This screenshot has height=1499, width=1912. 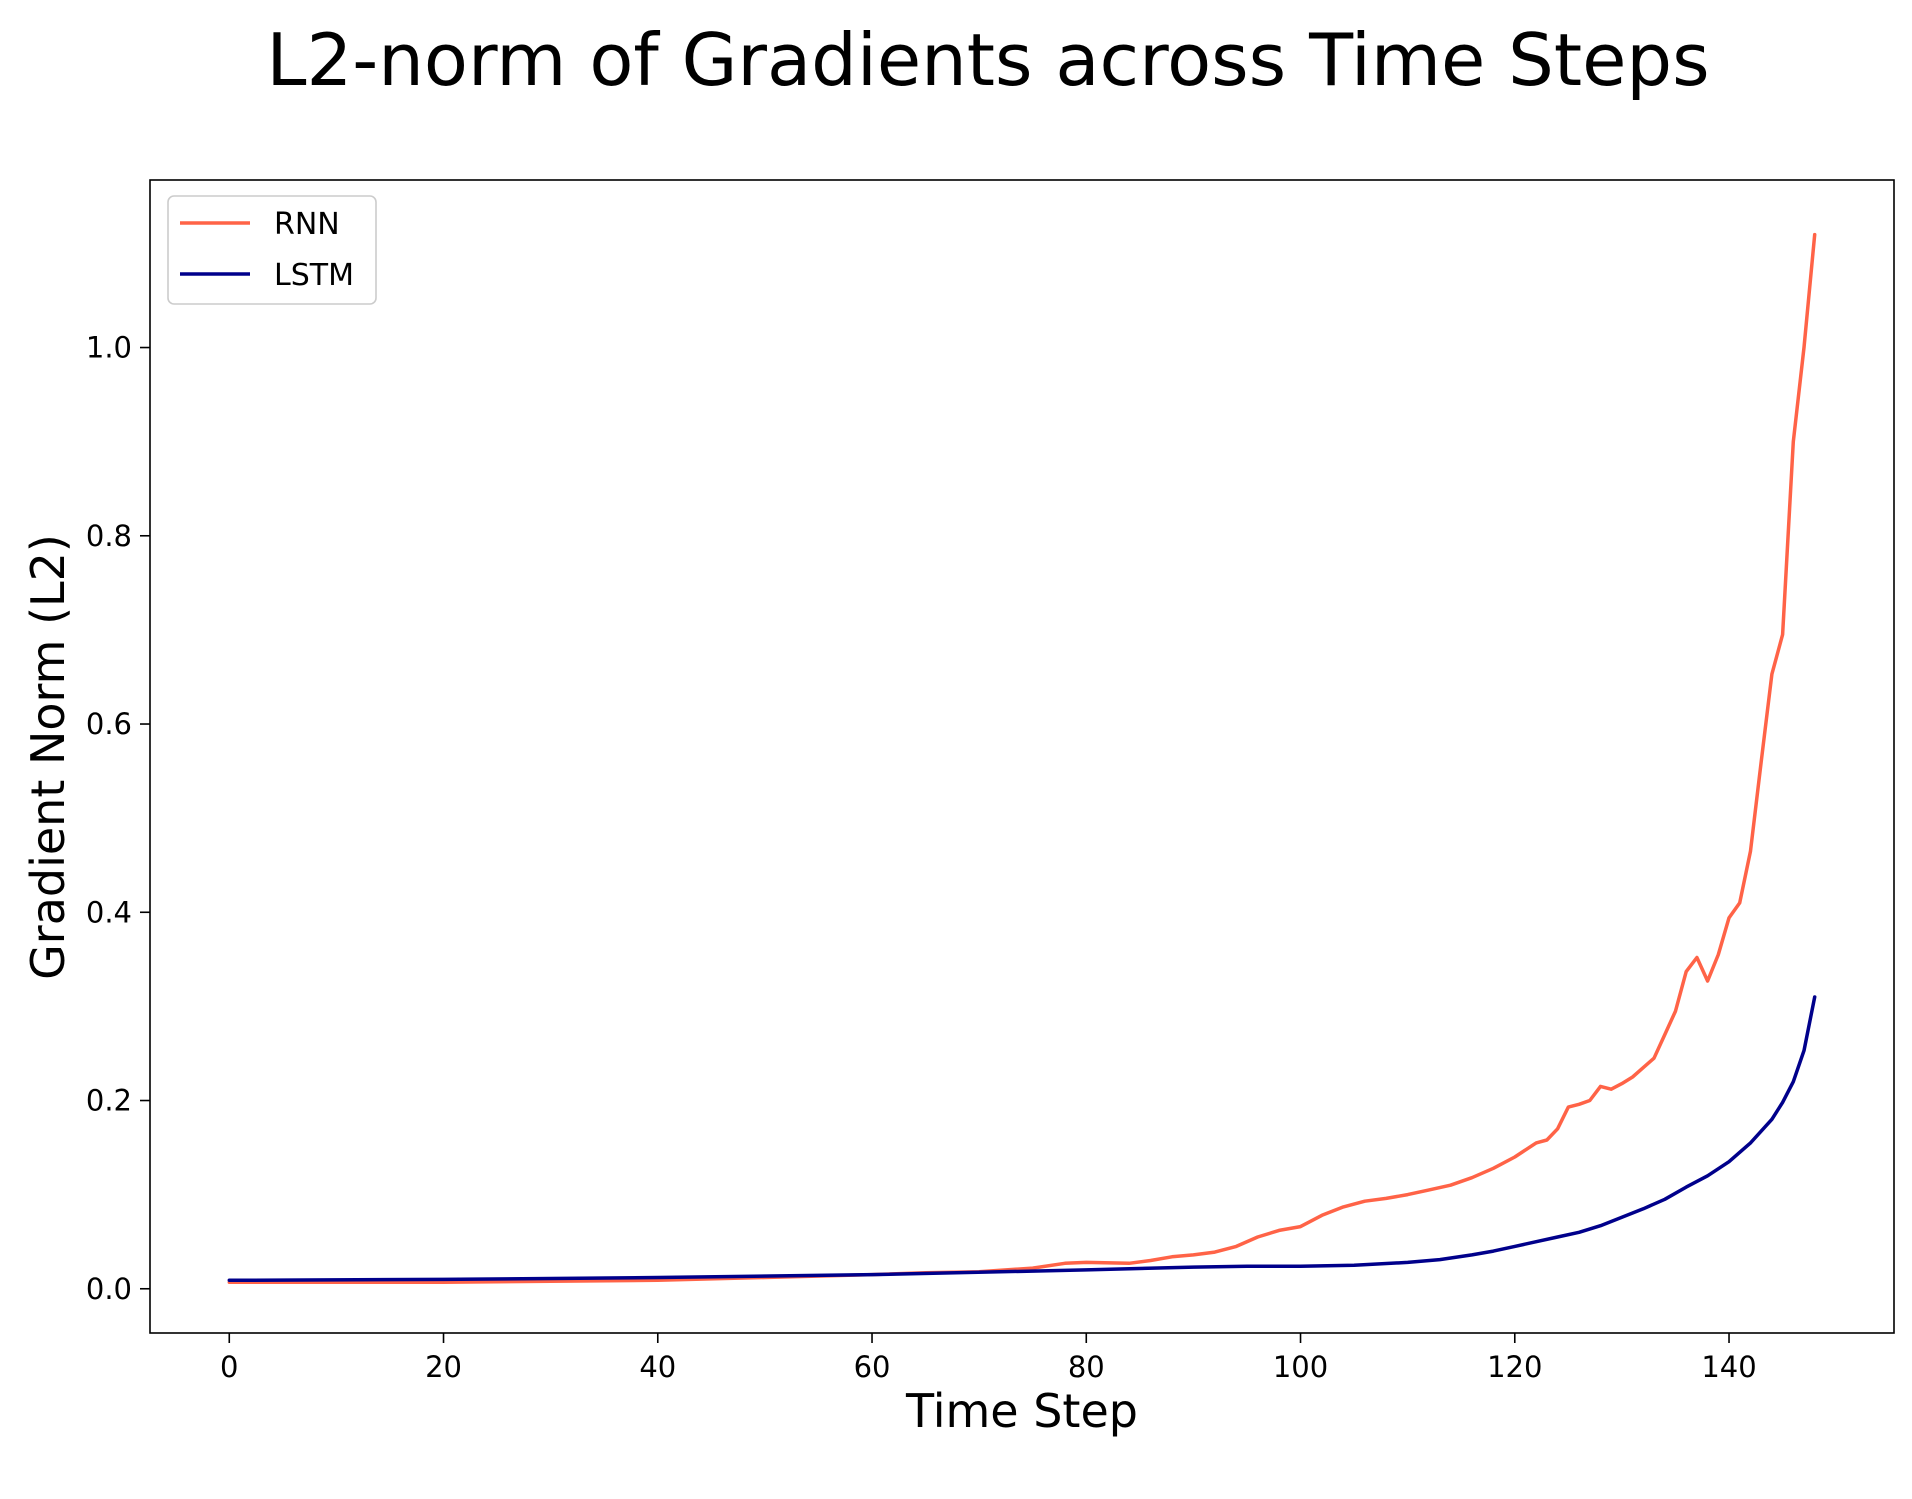 I want to click on y-axis-label: Gradient Norm (L2), so click(x=48, y=757).